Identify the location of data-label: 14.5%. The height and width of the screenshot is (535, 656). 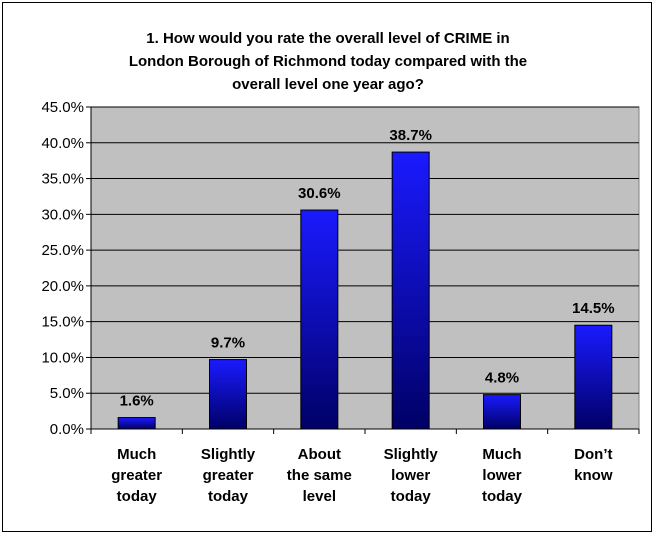
(593, 308).